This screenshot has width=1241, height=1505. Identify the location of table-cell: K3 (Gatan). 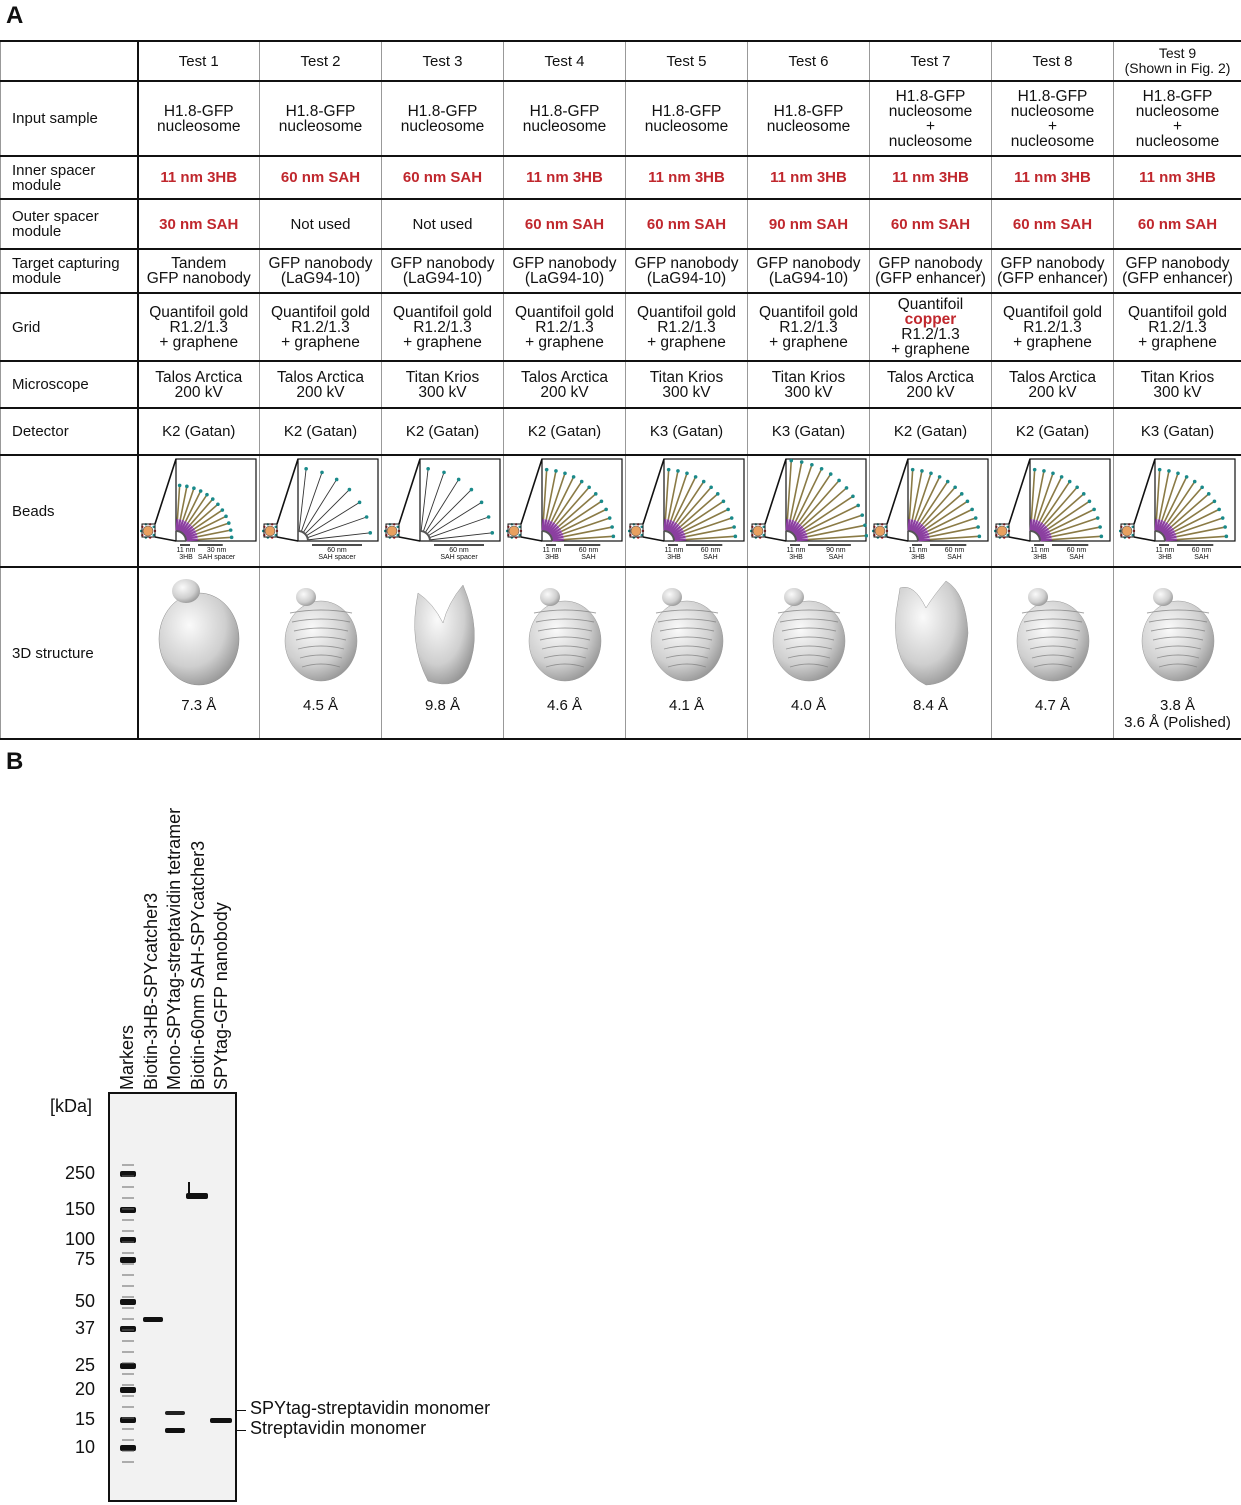
(687, 431).